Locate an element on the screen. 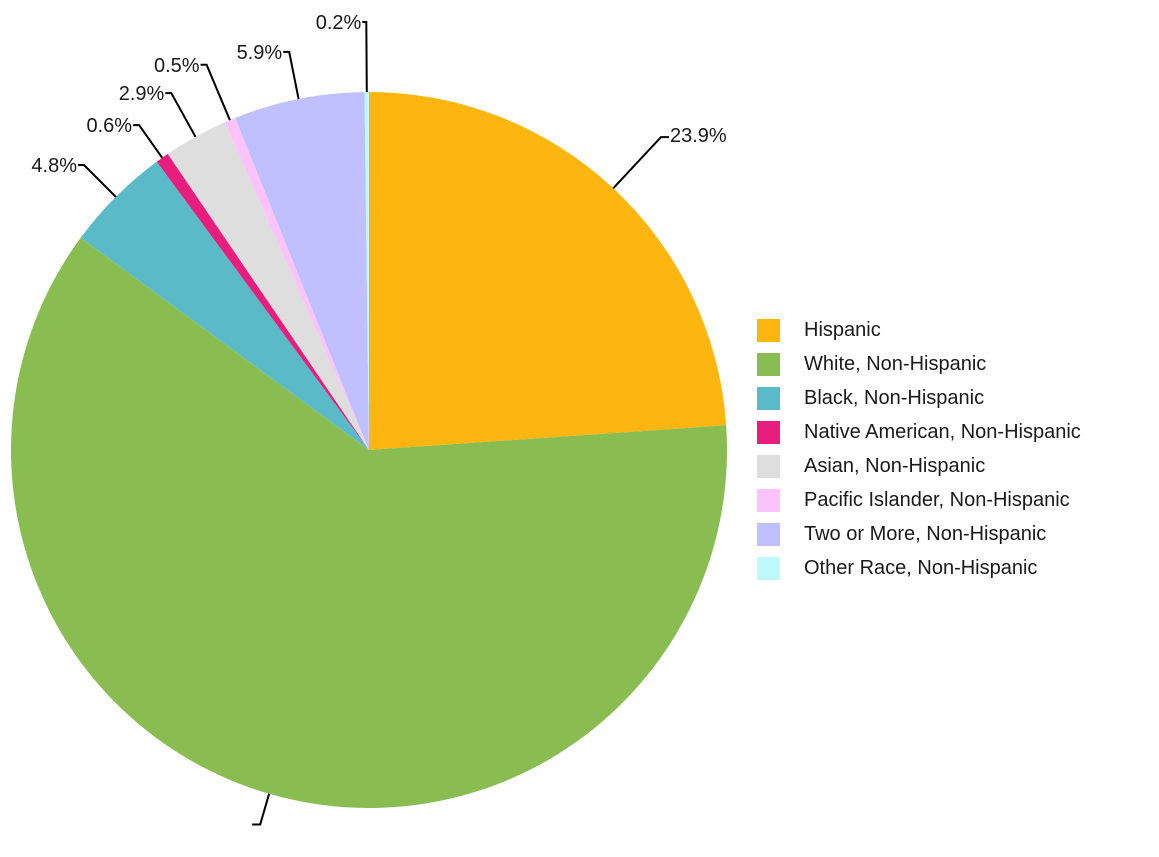  pct-label-two-or-more-non-hispanic: 5.9% is located at coordinates (260, 53).